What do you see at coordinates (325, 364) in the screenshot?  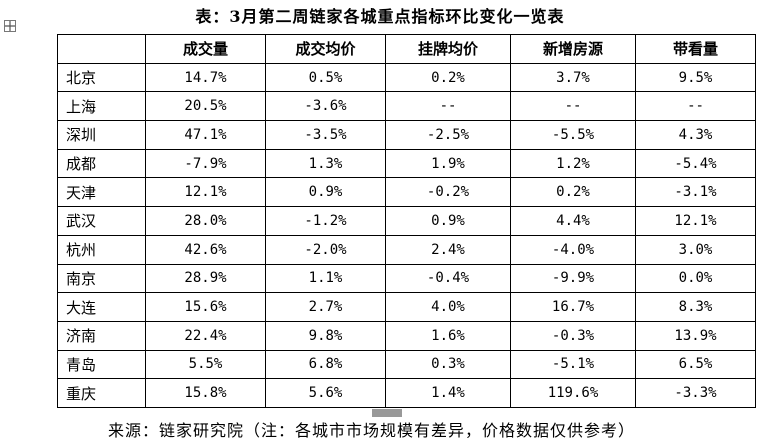 I see `value-cell: 6.8%` at bounding box center [325, 364].